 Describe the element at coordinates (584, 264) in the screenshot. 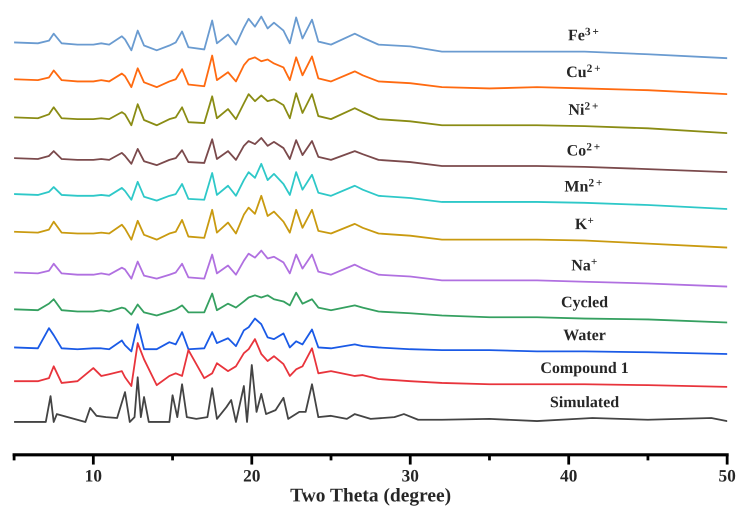

I see `series-label: Na$^{+}$` at that location.